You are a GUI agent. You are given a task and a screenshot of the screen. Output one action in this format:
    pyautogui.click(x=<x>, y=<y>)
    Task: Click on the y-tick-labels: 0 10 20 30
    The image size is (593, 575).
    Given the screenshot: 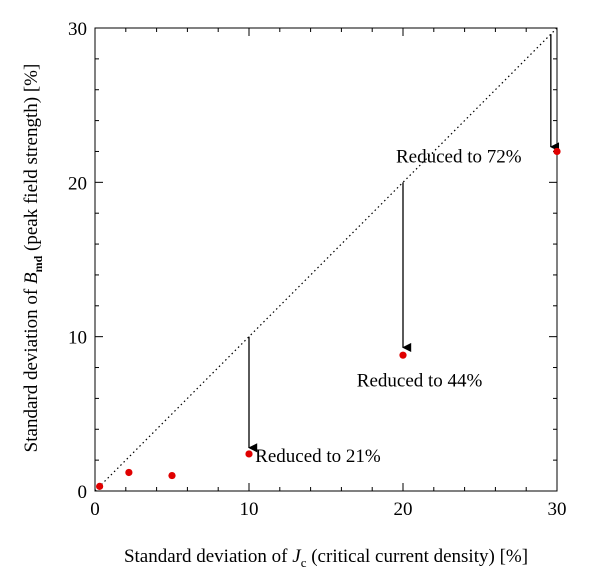 What is the action you would take?
    pyautogui.click(x=77, y=261)
    